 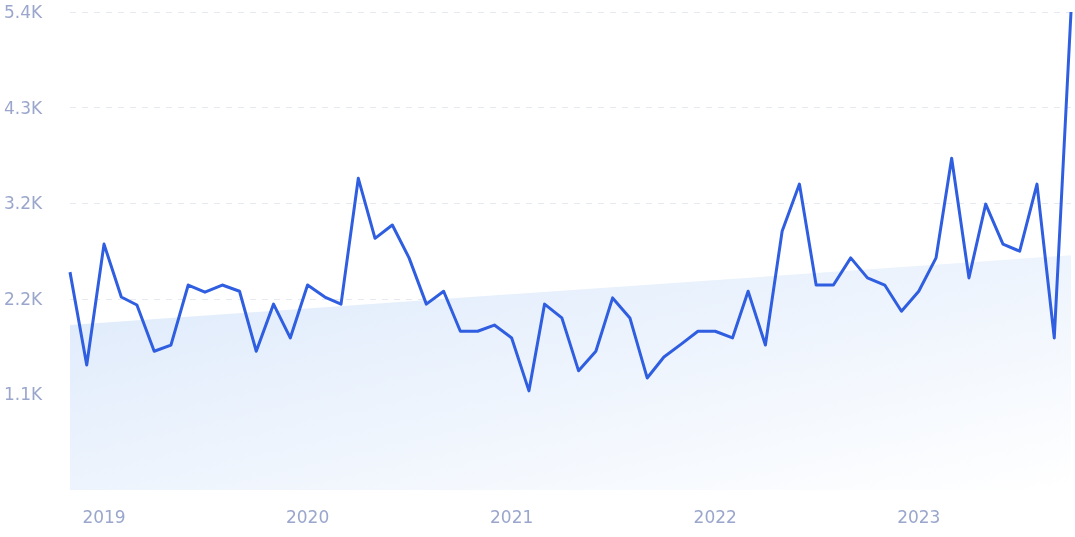 What do you see at coordinates (512, 516) in the screenshot?
I see `x-tick-label: 2021` at bounding box center [512, 516].